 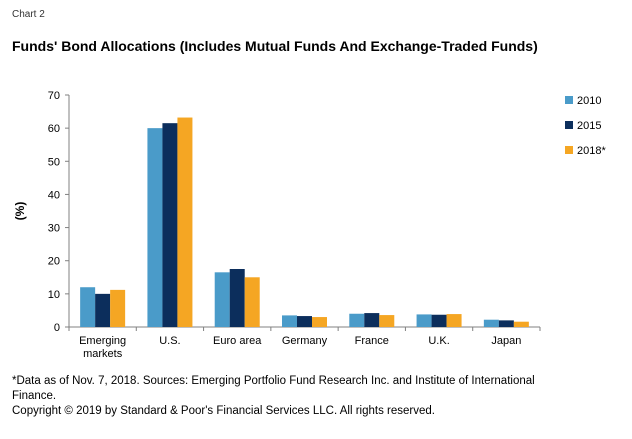 I want to click on x-tick-label: Emerging markets, so click(x=102, y=347).